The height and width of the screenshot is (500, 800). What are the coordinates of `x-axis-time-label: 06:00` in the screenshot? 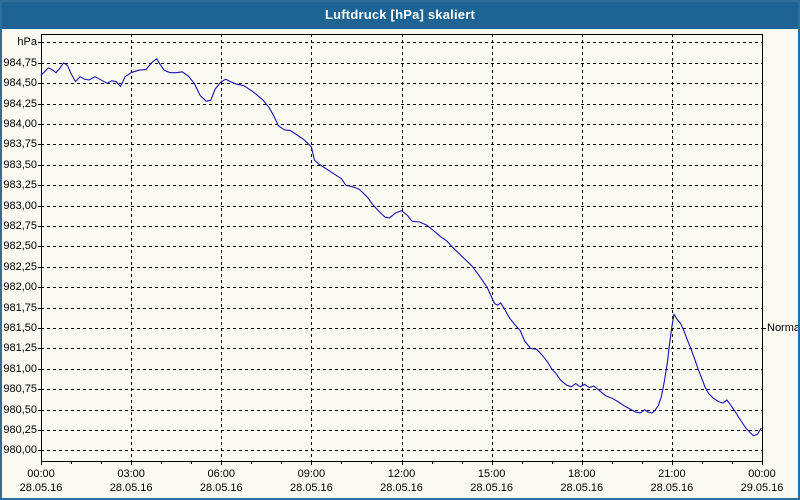 It's located at (221, 474).